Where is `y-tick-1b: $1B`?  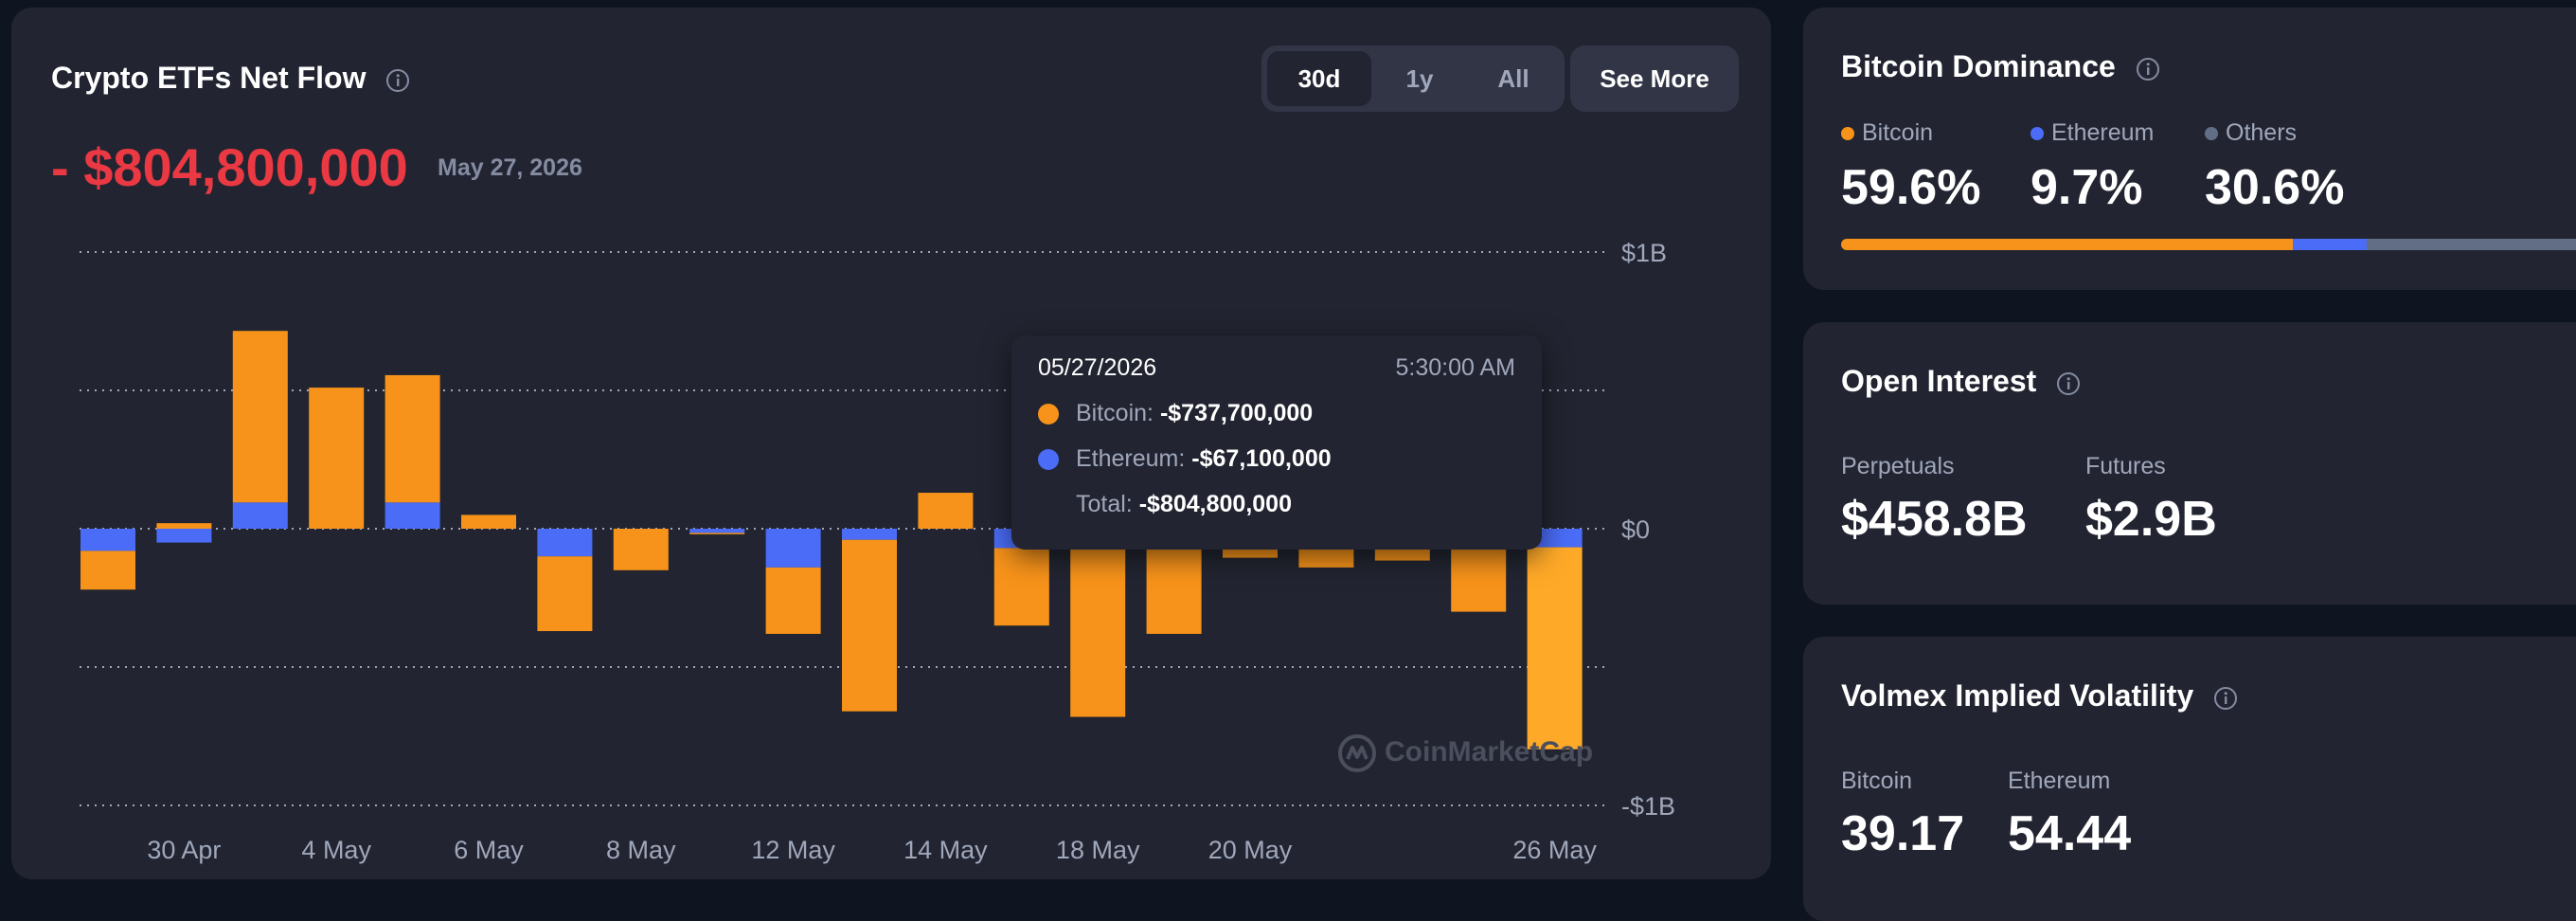 y-tick-1b: $1B is located at coordinates (1644, 253).